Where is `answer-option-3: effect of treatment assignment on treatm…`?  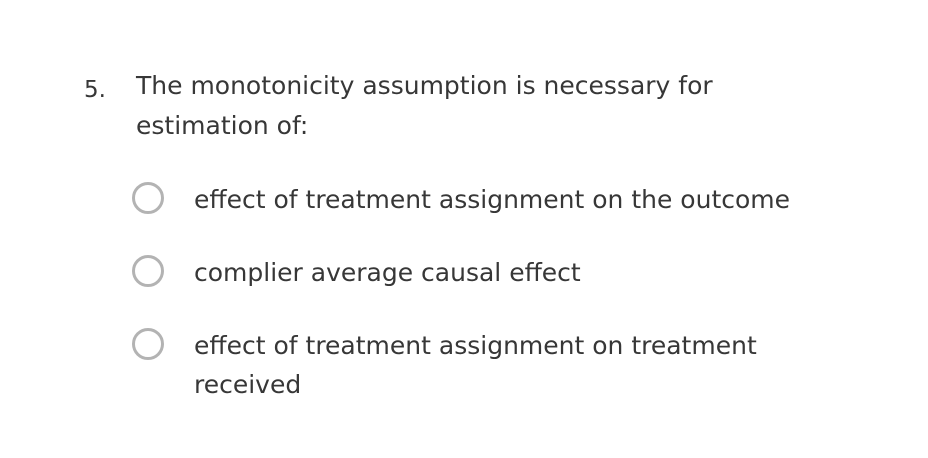 answer-option-3: effect of treatment assignment on treatm… is located at coordinates (492, 365).